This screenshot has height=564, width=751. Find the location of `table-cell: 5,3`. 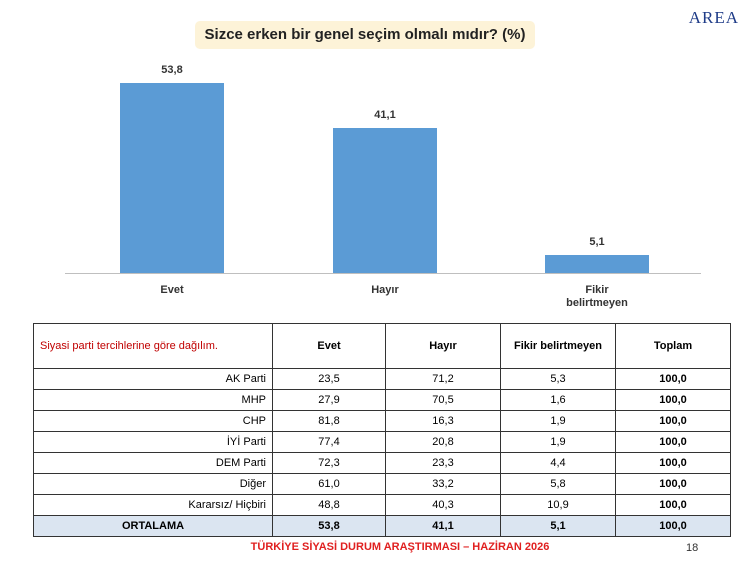

table-cell: 5,3 is located at coordinates (558, 379).